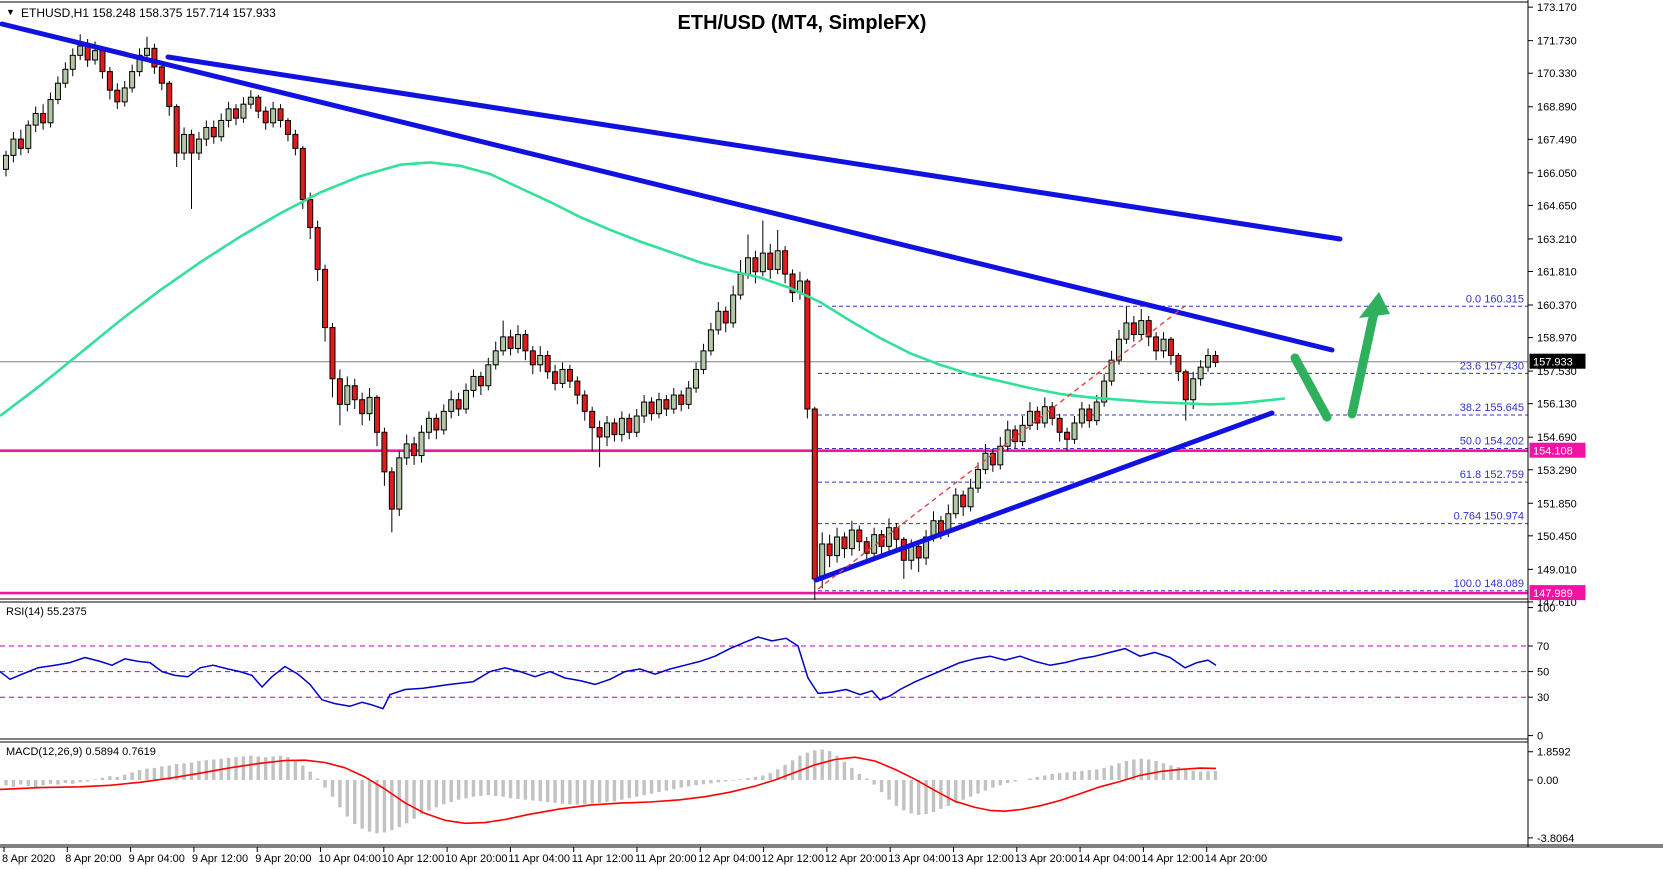  What do you see at coordinates (1557, 206) in the screenshot?
I see `price-tick-label: 164.650` at bounding box center [1557, 206].